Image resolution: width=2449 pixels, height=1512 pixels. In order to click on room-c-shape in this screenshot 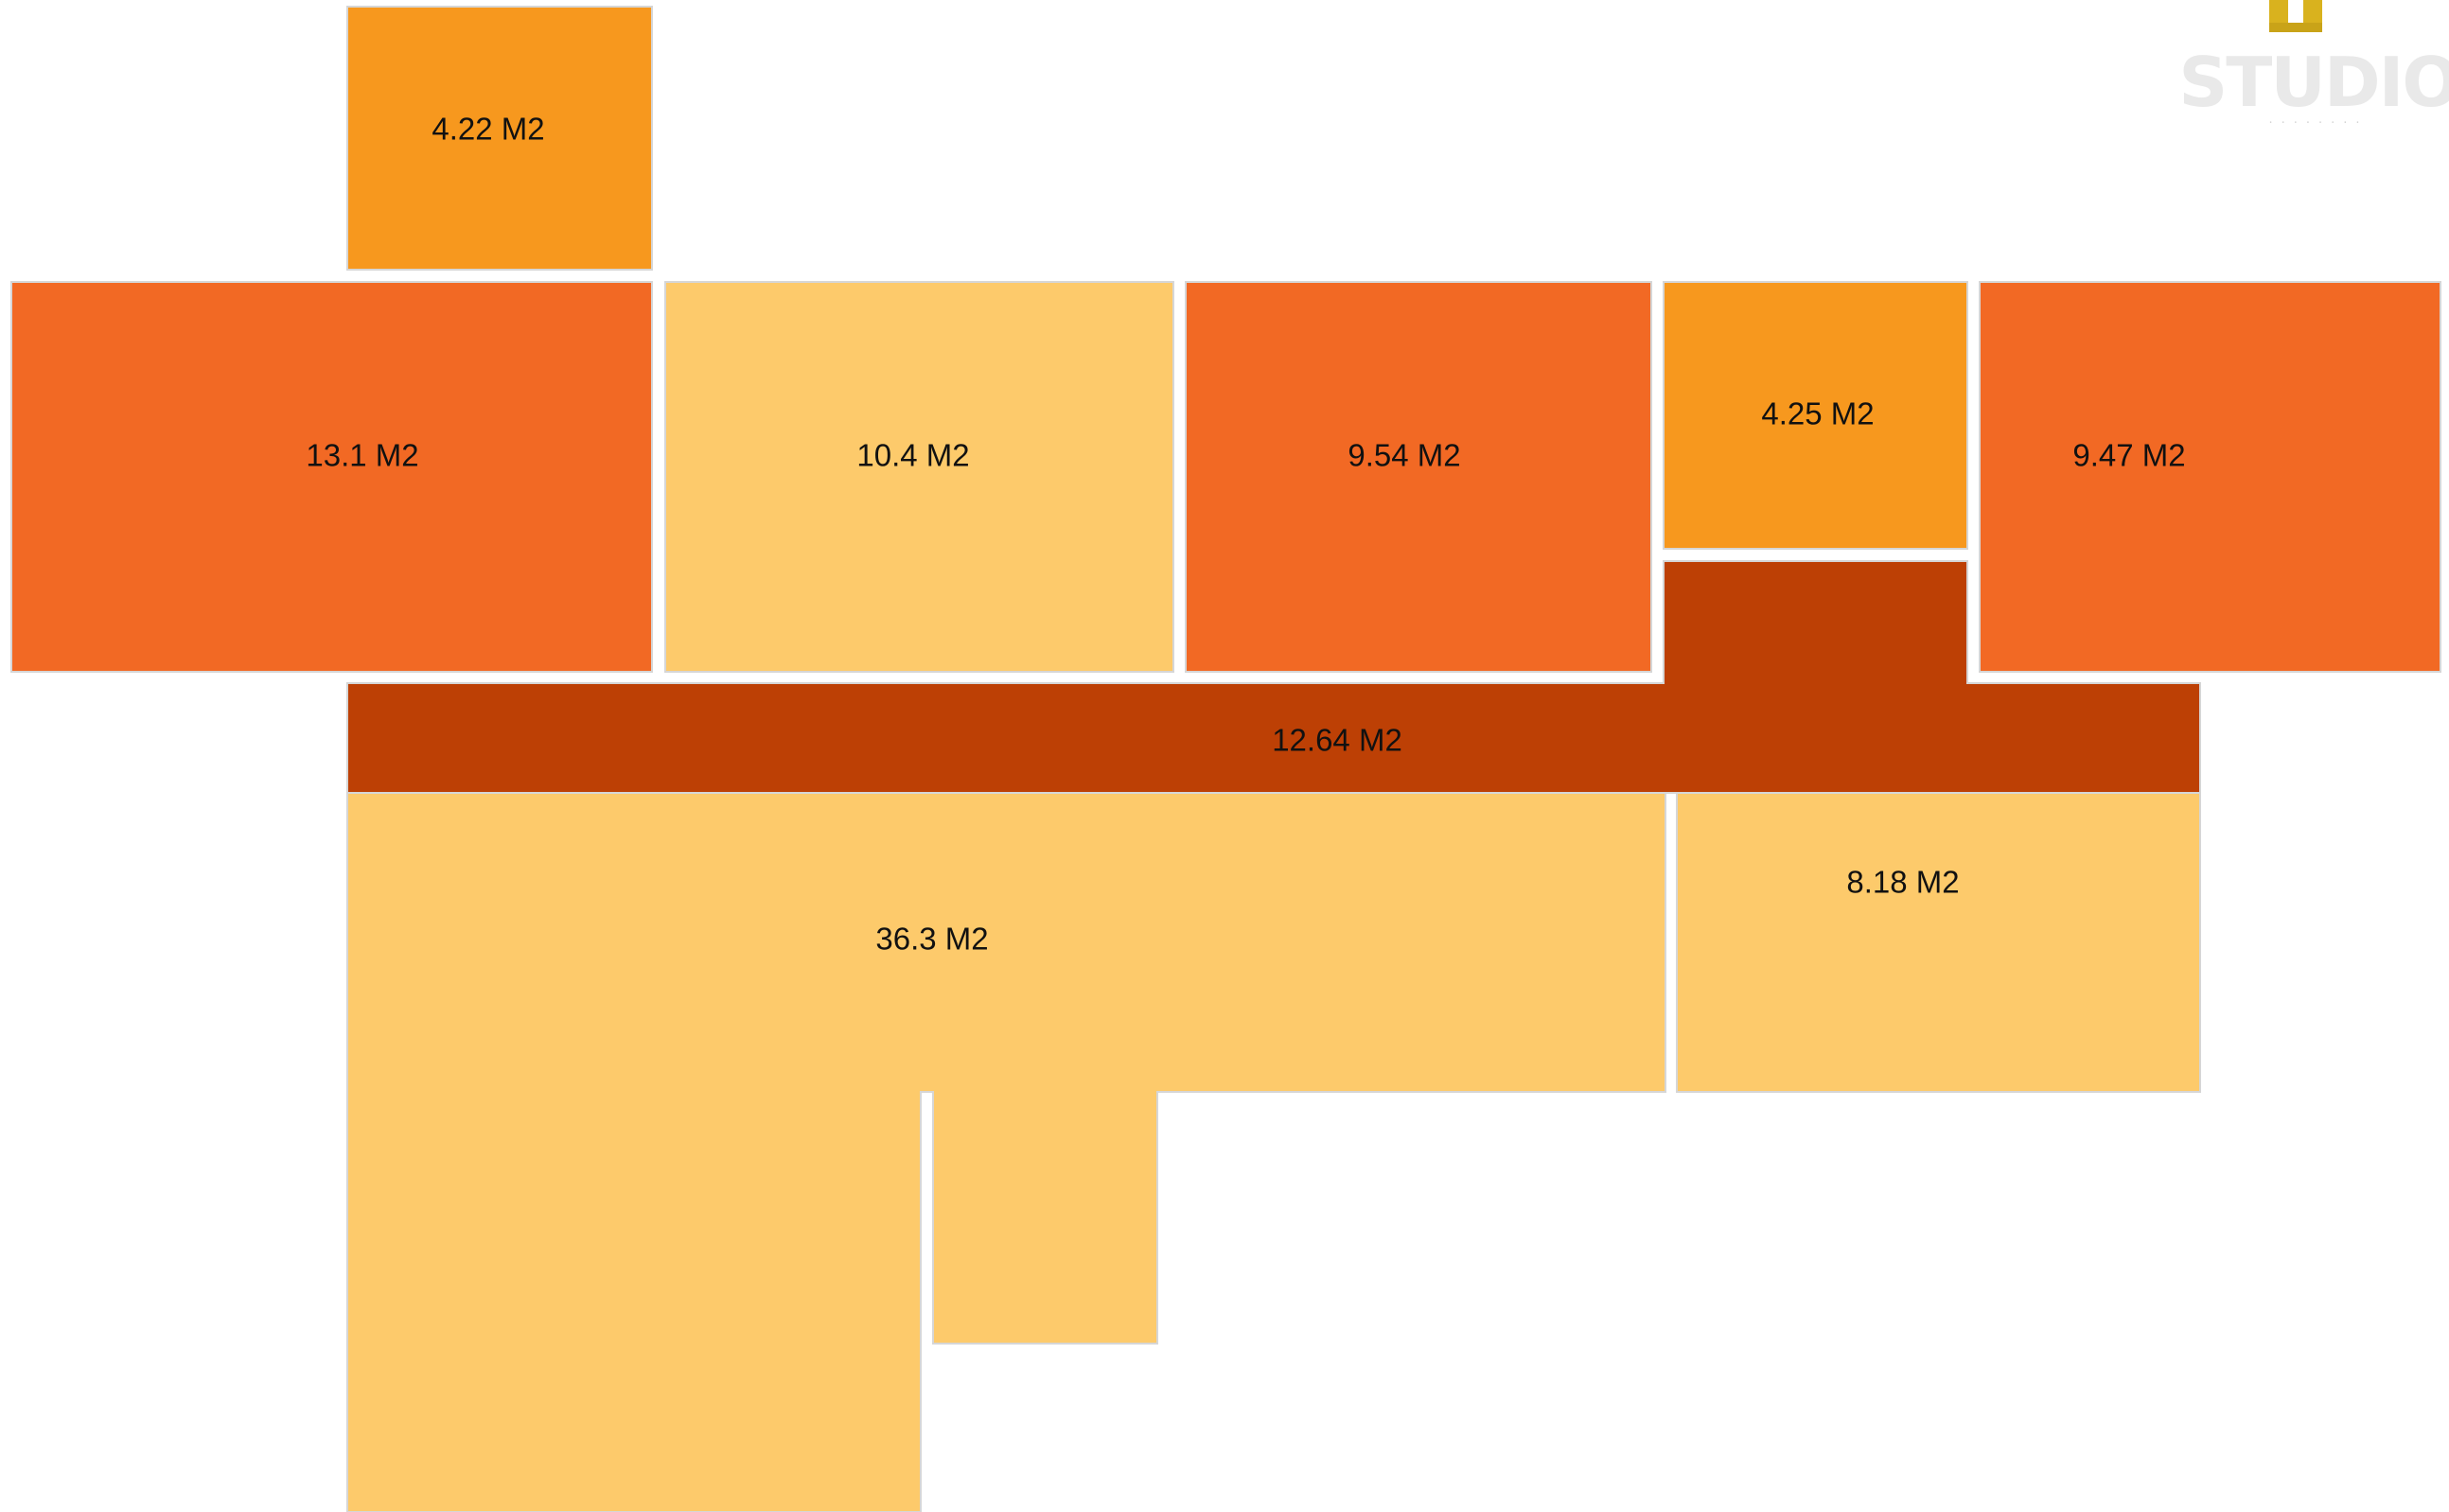, I will do `click(919, 477)`.